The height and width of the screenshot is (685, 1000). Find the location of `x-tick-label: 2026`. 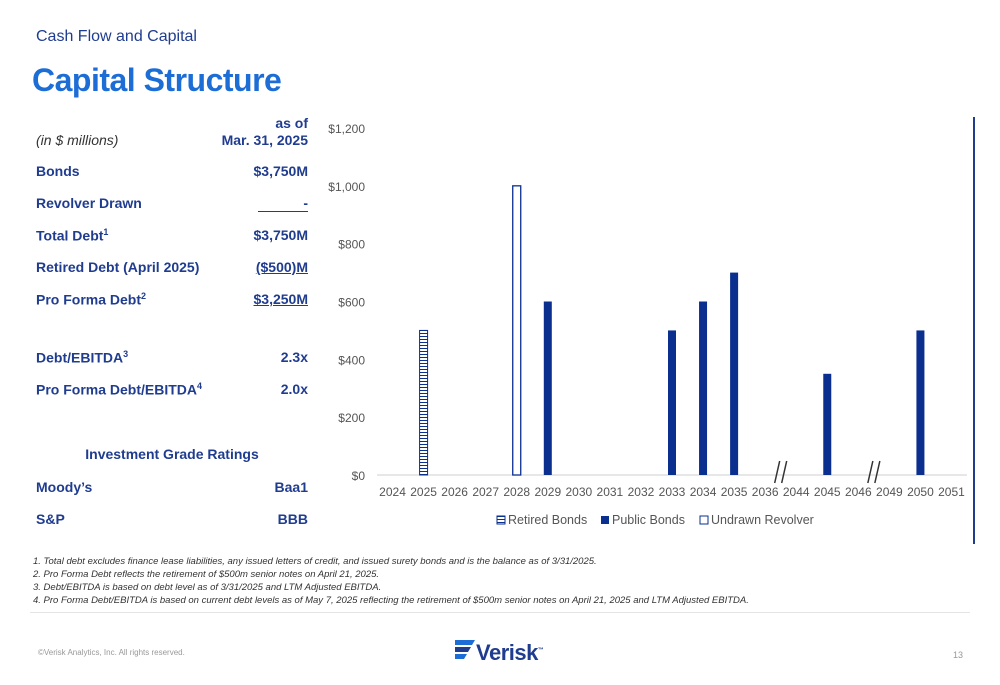

x-tick-label: 2026 is located at coordinates (454, 492).